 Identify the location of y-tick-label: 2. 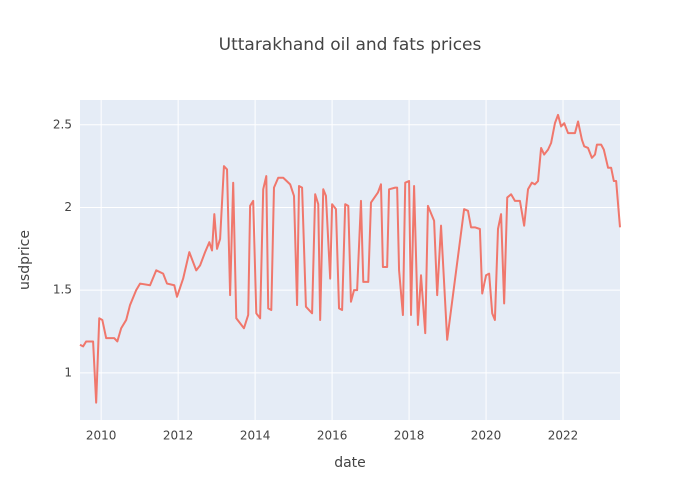
(68, 207).